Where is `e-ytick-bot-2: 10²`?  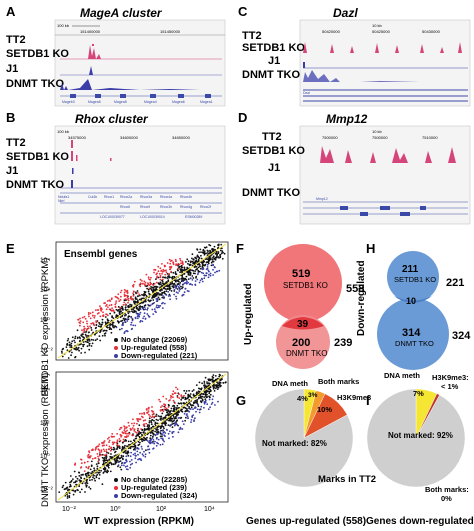
e-ytick-bot-2: 10² is located at coordinates (45, 423).